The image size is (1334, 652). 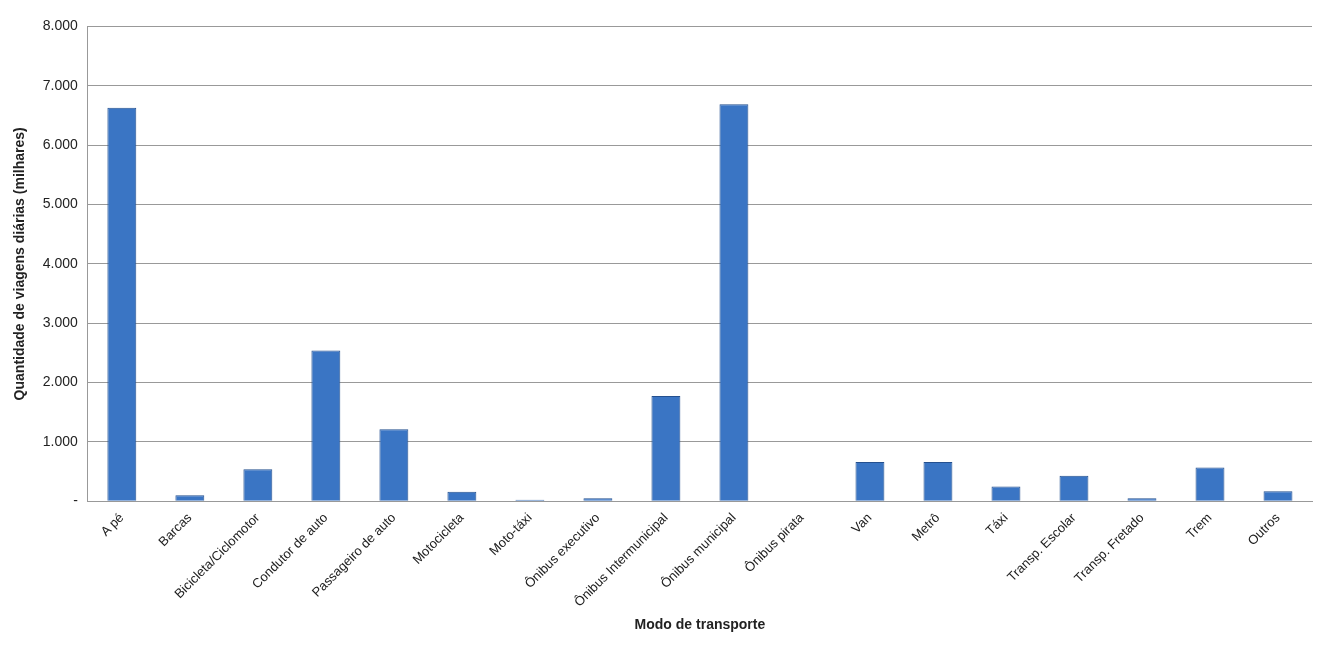 I want to click on y-tick-label: 7.000, so click(x=60, y=84).